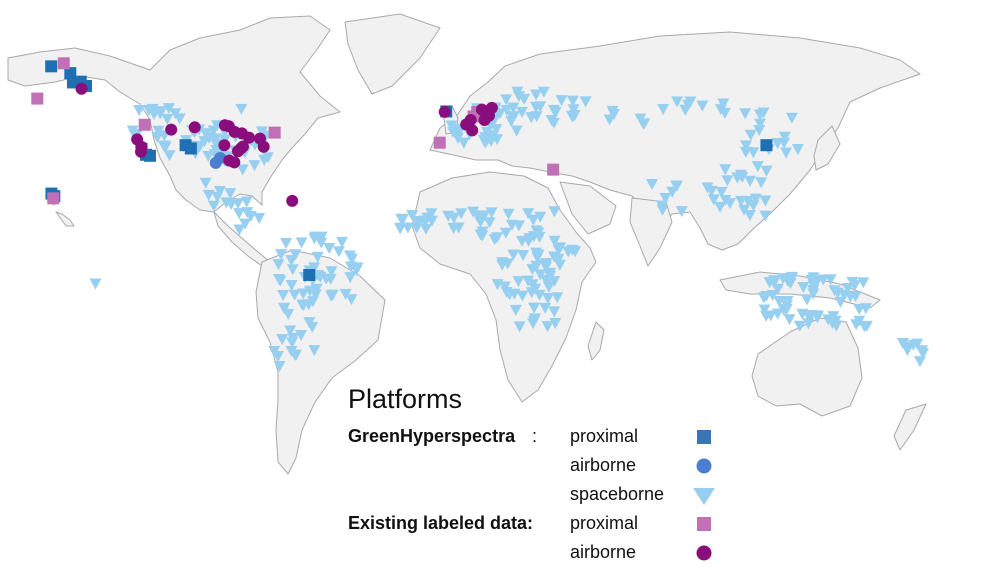 This screenshot has width=986, height=574. Describe the element at coordinates (617, 494) in the screenshot. I see `legend-platform-label: spaceborne` at that location.